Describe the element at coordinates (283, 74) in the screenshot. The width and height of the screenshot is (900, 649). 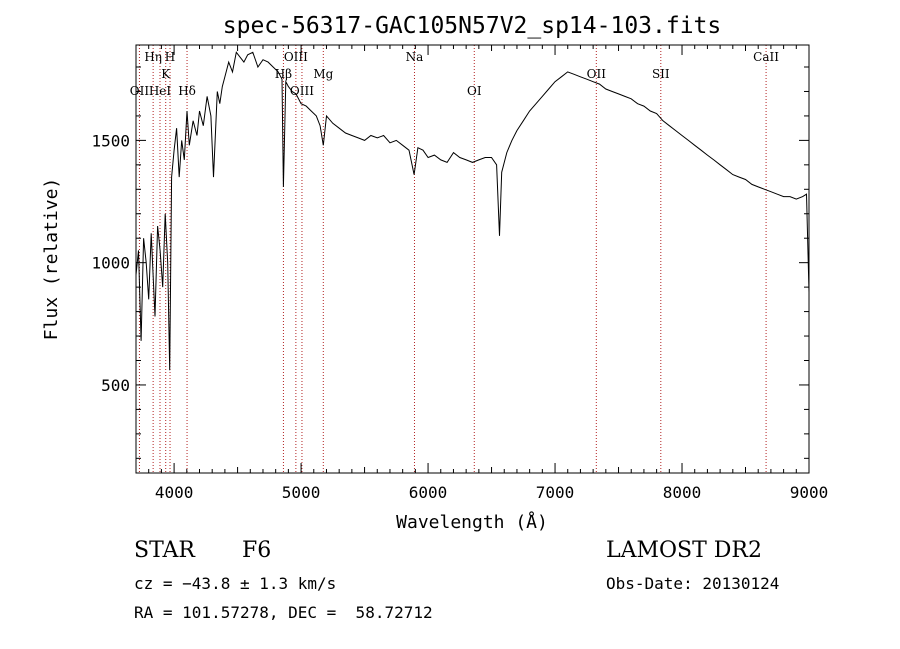
I see `line-label-7: Hβ` at that location.